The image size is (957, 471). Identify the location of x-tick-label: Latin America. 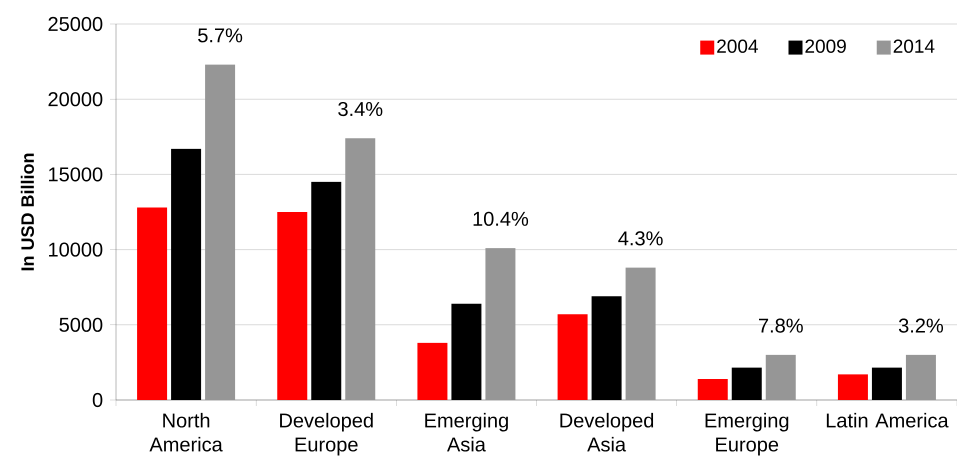
(887, 420).